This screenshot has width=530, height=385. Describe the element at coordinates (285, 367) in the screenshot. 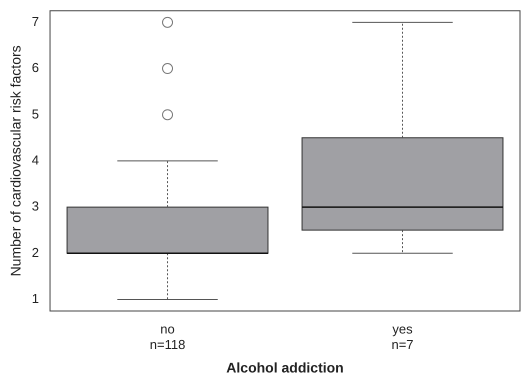

I see `x-axis-title: Alcohol addiction` at that location.